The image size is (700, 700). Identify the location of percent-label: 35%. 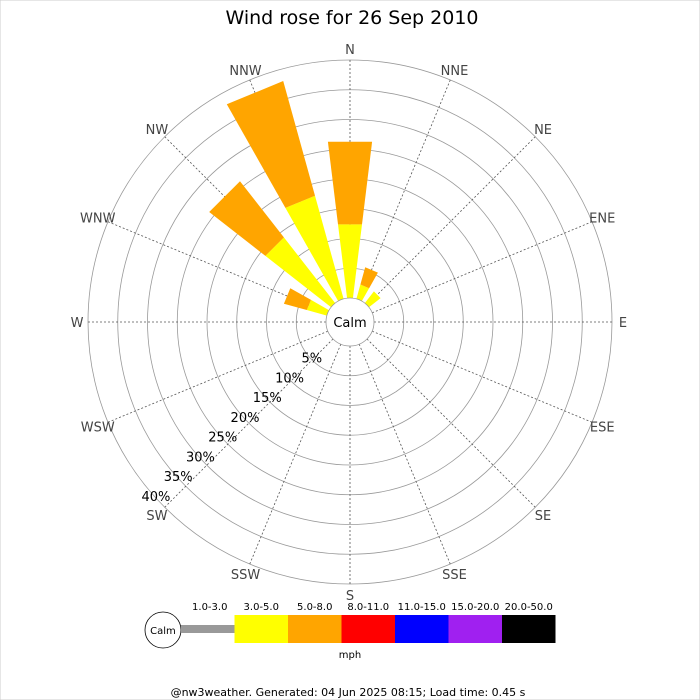
(178, 477).